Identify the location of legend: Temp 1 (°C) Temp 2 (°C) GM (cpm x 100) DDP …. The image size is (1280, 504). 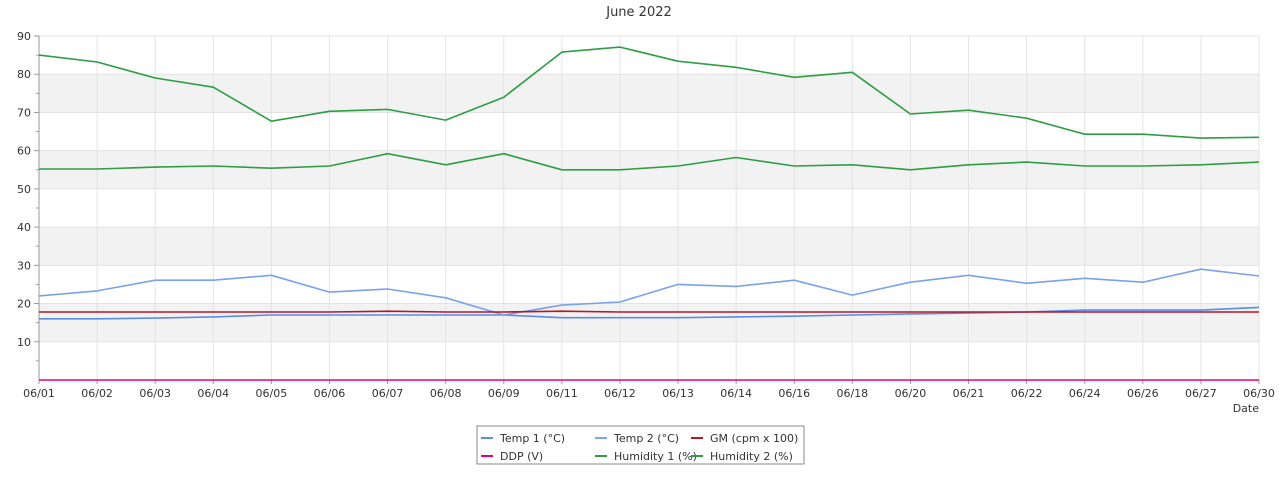
(640, 445).